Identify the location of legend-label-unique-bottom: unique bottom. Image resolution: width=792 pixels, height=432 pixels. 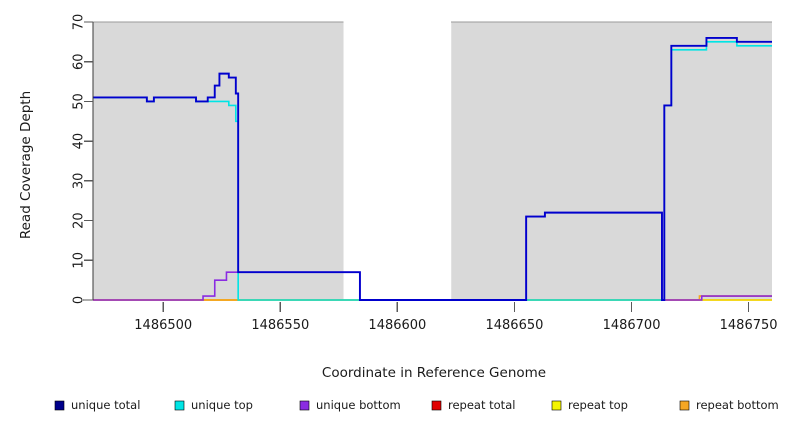
(358, 405).